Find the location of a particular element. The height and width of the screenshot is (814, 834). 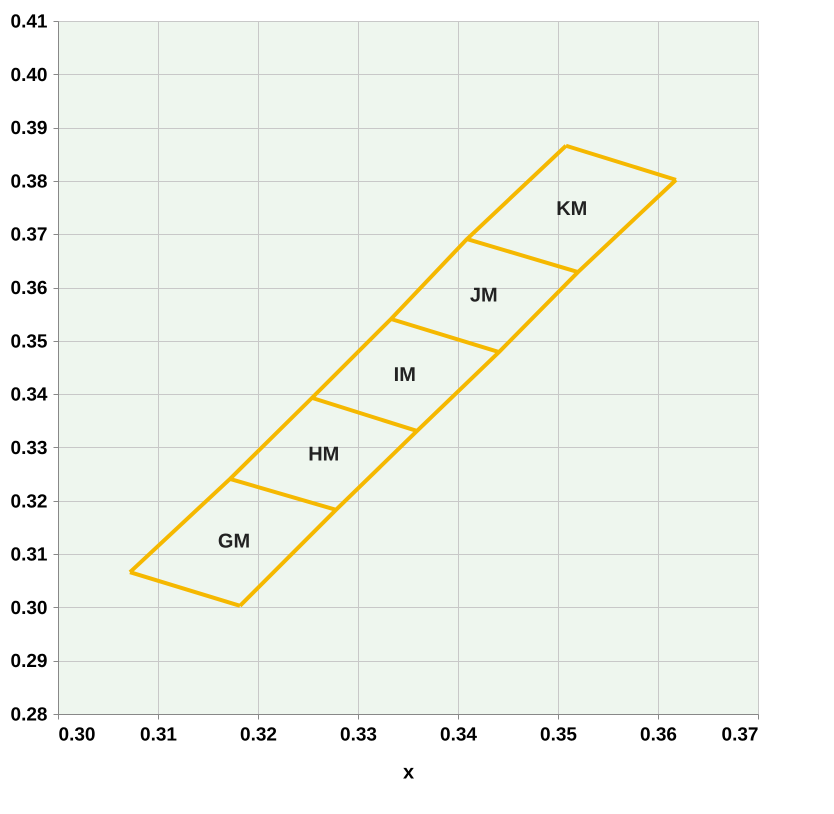

x-tick-label: 0.34 is located at coordinates (459, 735).